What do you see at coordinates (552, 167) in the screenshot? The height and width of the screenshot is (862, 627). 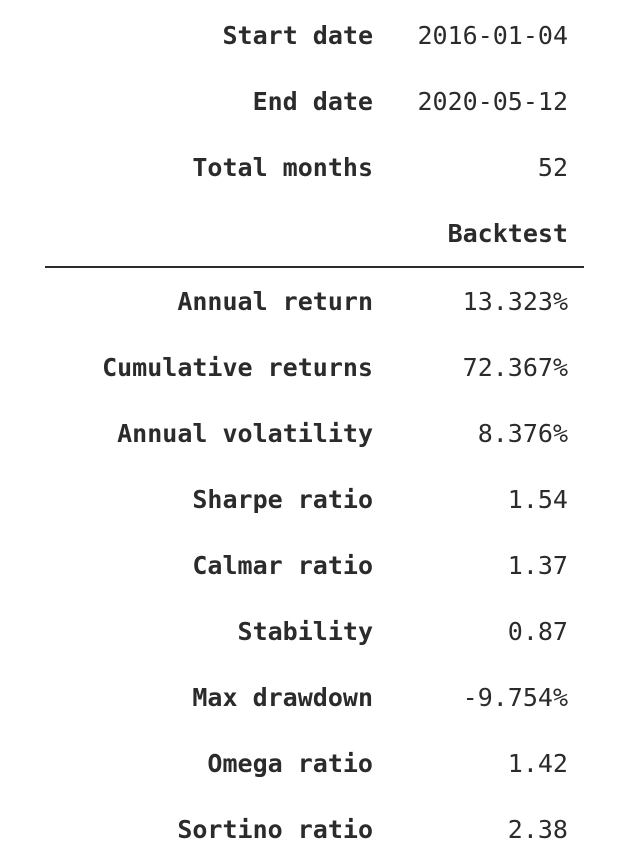 I see `row-value: 52` at bounding box center [552, 167].